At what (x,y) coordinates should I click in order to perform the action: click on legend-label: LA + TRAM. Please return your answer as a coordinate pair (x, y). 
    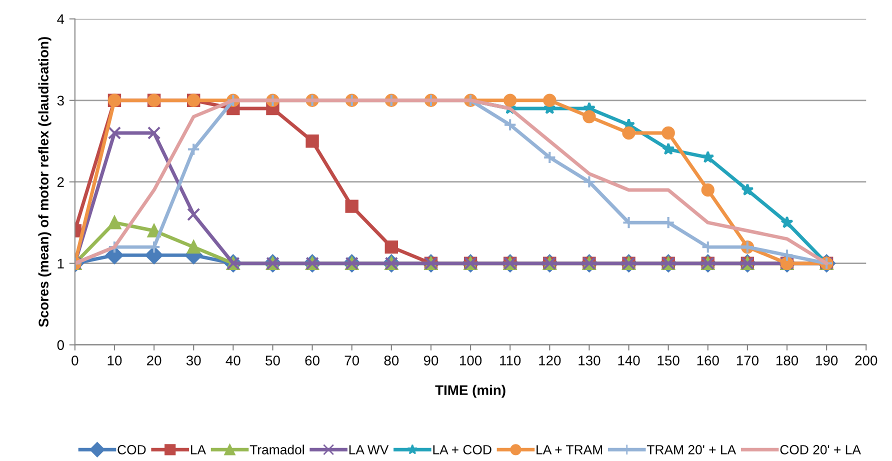
    Looking at the image, I should click on (569, 449).